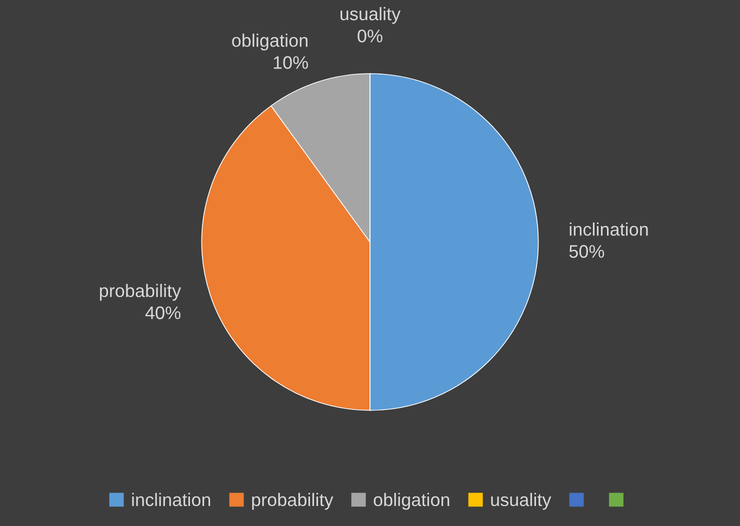  I want to click on legend-label: obligation, so click(412, 501).